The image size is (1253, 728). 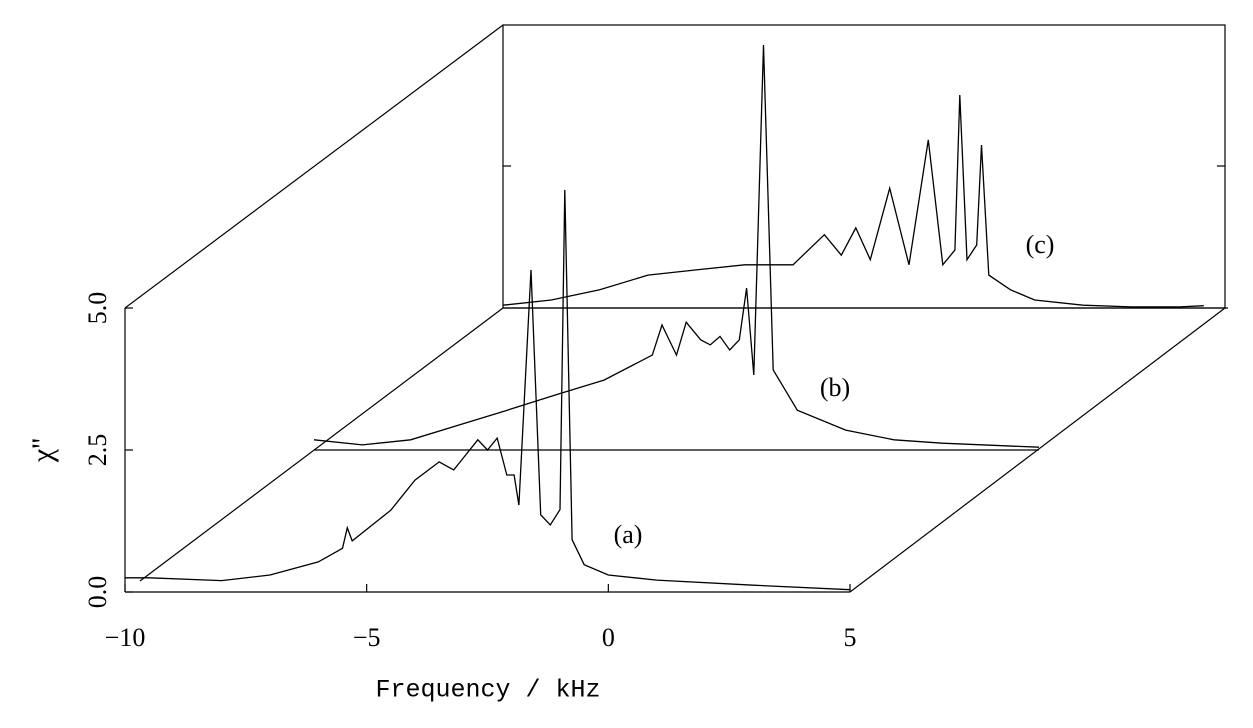 What do you see at coordinates (850, 637) in the screenshot?
I see `x-tick-label: 5` at bounding box center [850, 637].